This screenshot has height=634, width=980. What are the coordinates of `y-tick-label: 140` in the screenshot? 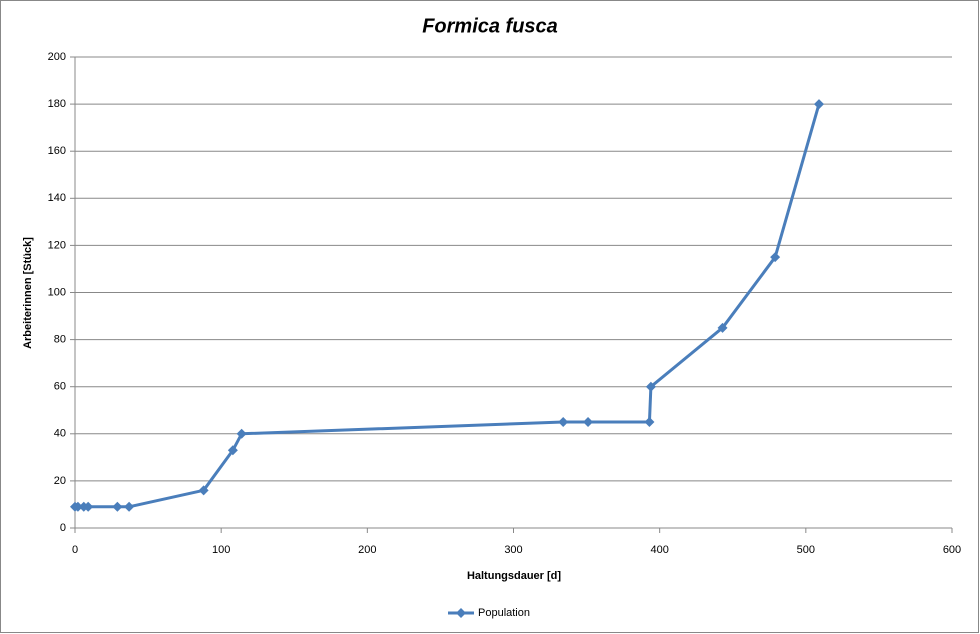 It's located at (57, 198).